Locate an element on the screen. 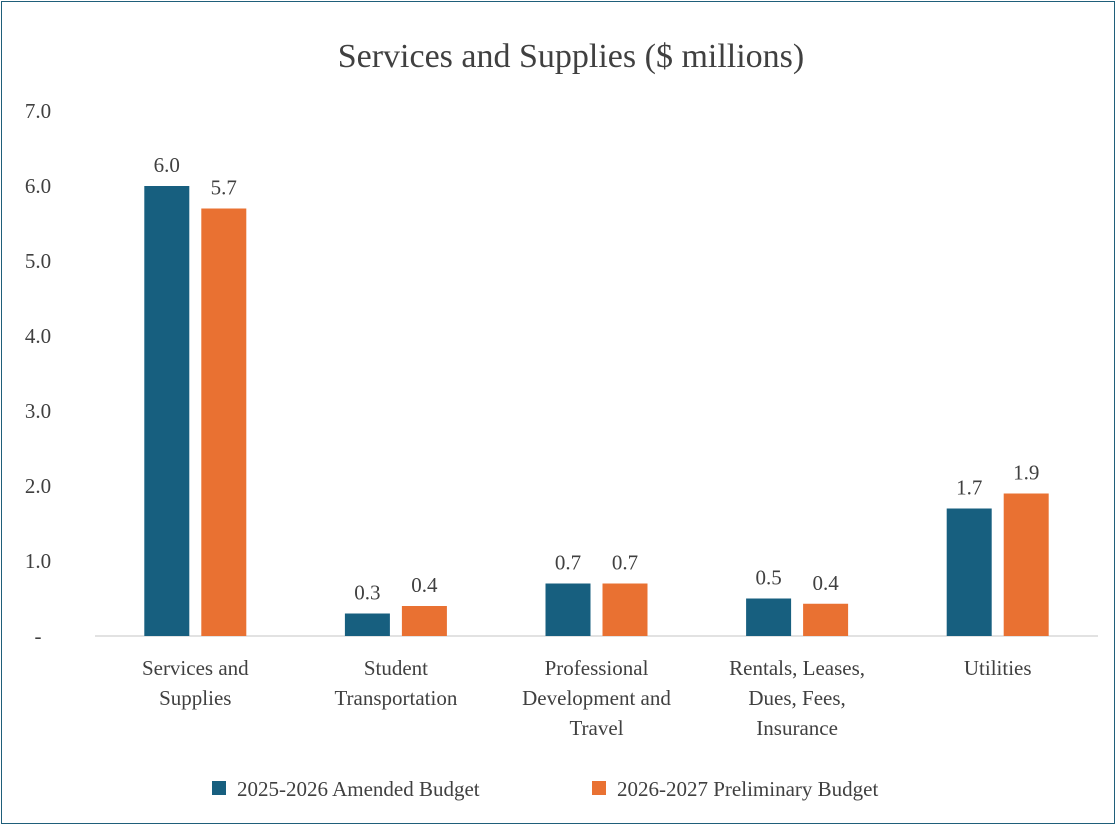 This screenshot has height=827, width=1118. x-tick-label: Student is located at coordinates (396, 668).